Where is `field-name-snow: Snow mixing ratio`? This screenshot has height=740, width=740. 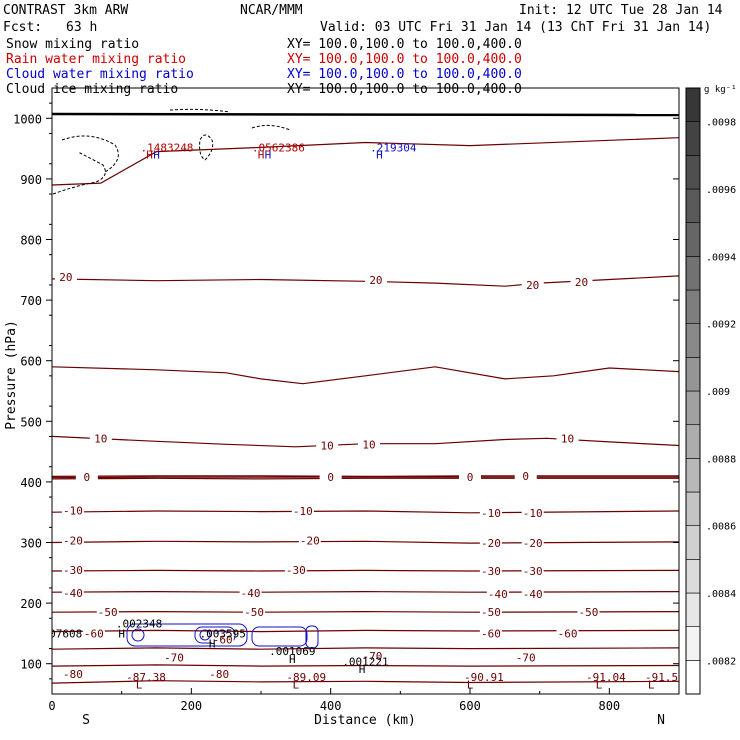
field-name-snow: Snow mixing ratio is located at coordinates (72, 44).